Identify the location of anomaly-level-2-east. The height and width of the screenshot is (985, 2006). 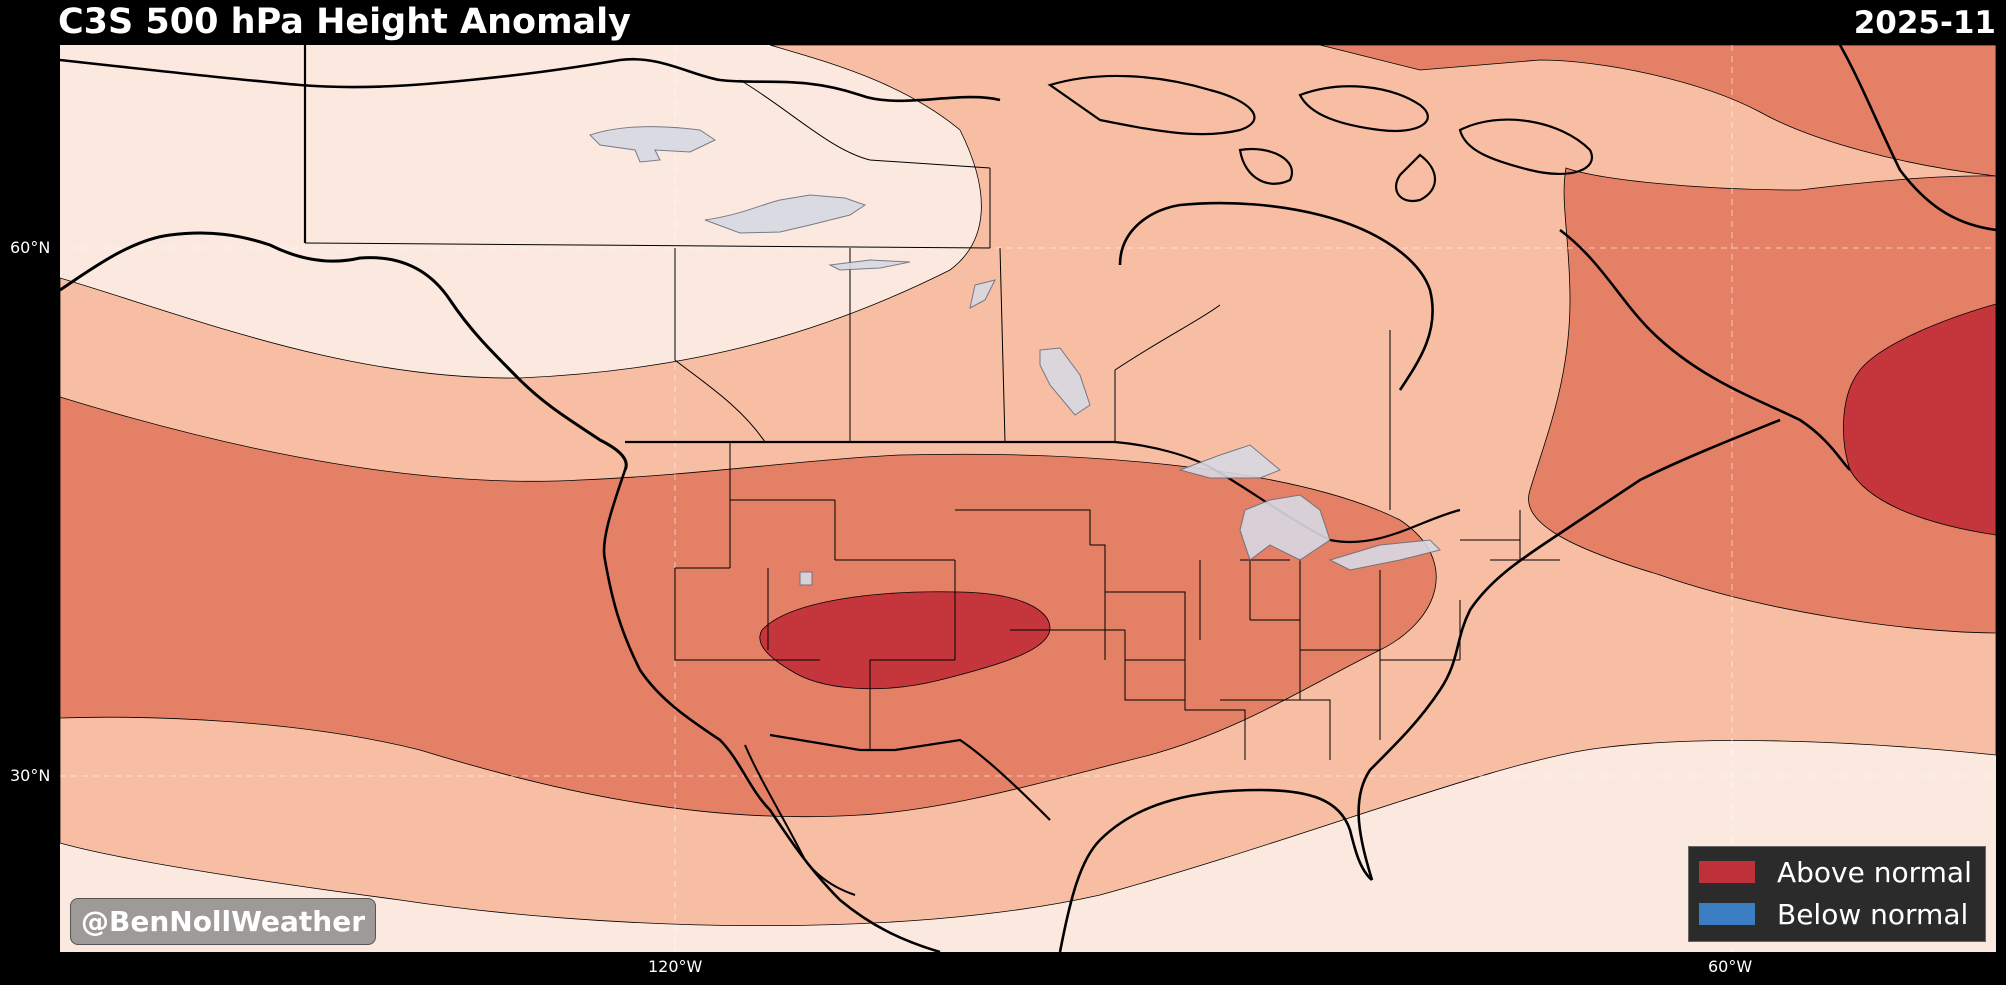
(1762, 400).